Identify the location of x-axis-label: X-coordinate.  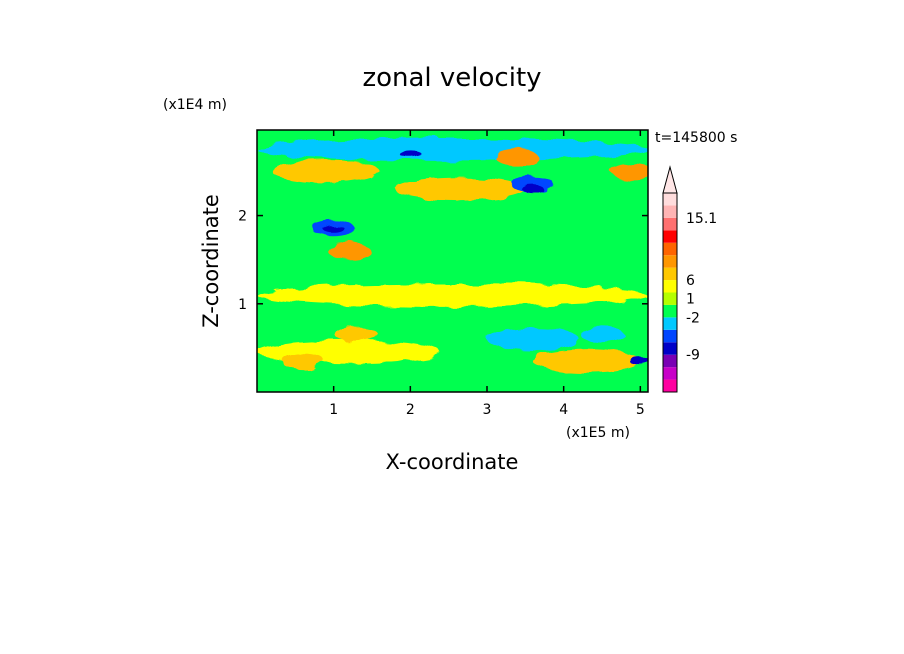
(452, 462).